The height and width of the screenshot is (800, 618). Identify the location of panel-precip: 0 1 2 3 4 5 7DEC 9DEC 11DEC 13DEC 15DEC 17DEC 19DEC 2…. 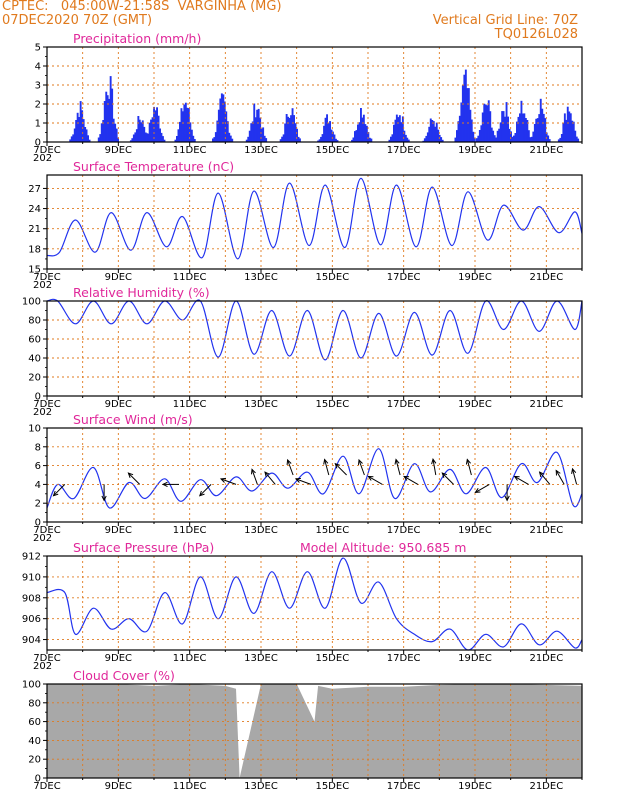
(308, 97).